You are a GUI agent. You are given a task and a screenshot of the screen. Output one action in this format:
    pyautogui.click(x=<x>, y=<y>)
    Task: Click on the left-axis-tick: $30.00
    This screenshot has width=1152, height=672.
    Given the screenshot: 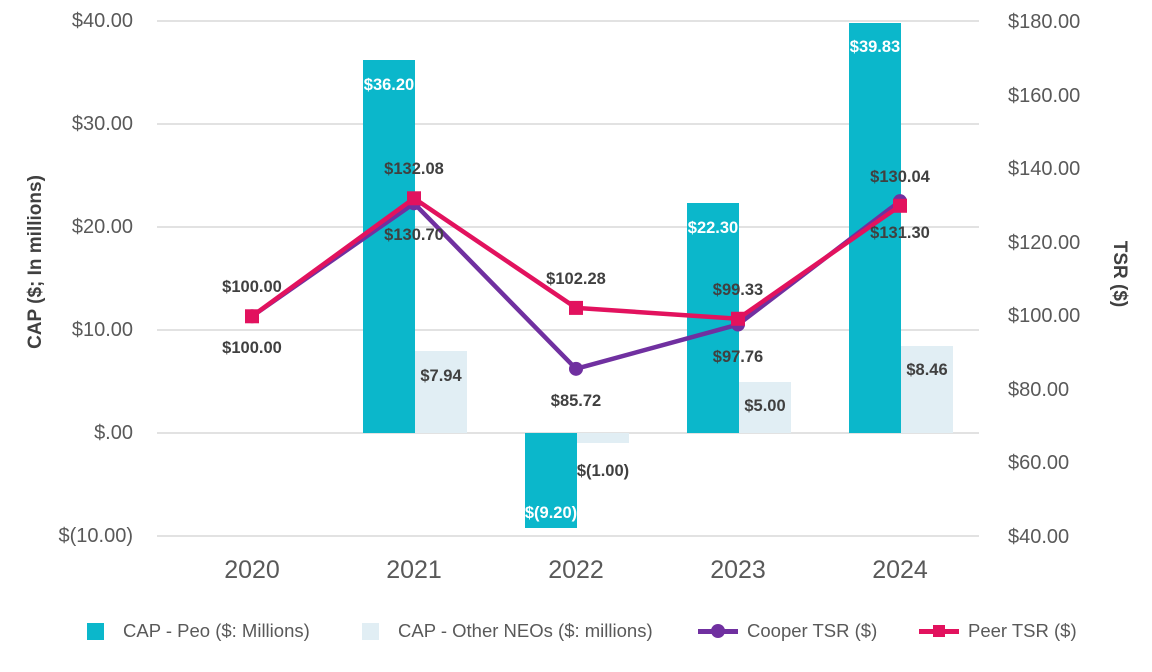 What is the action you would take?
    pyautogui.click(x=102, y=124)
    